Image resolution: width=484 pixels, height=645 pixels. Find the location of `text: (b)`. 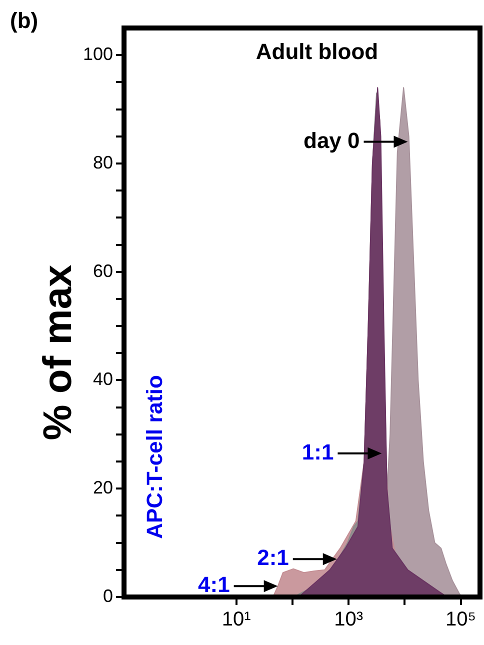

text: (b) is located at coordinates (24, 21).